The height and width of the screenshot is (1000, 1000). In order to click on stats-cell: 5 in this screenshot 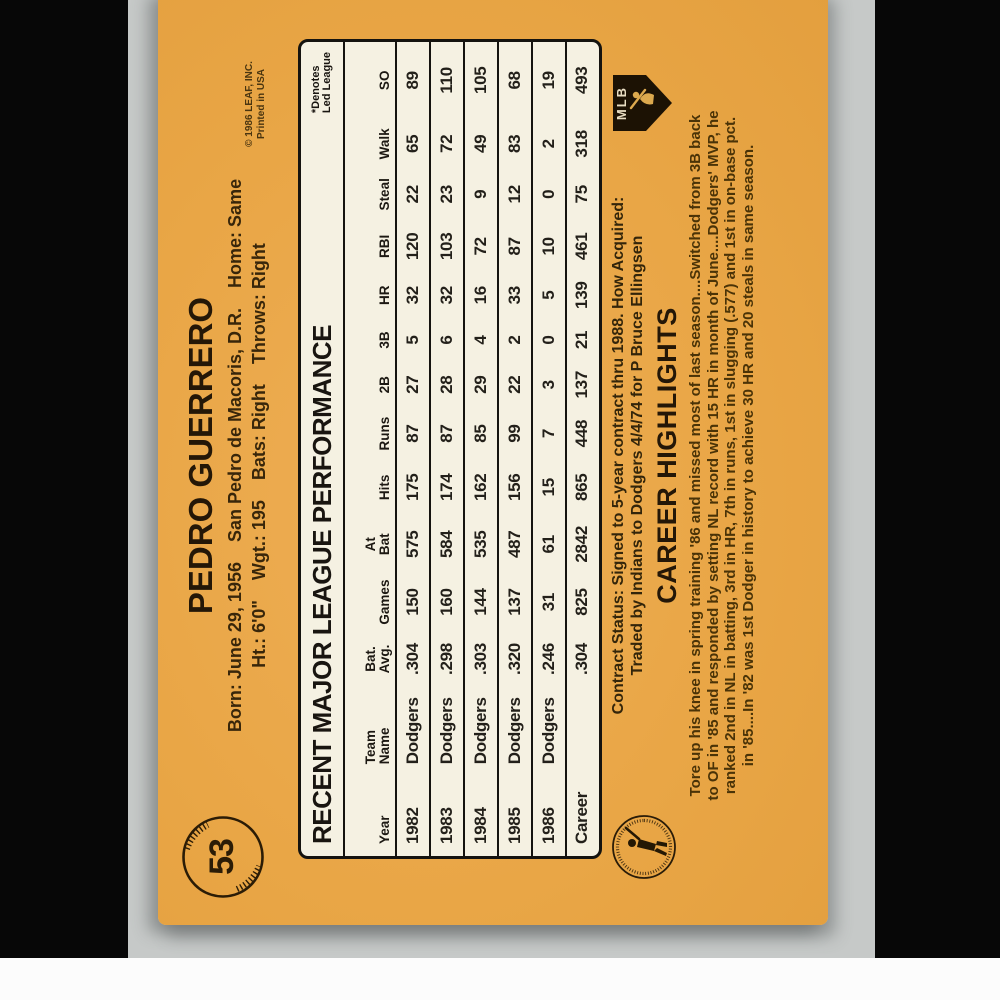, I will do `click(548, 295)`.